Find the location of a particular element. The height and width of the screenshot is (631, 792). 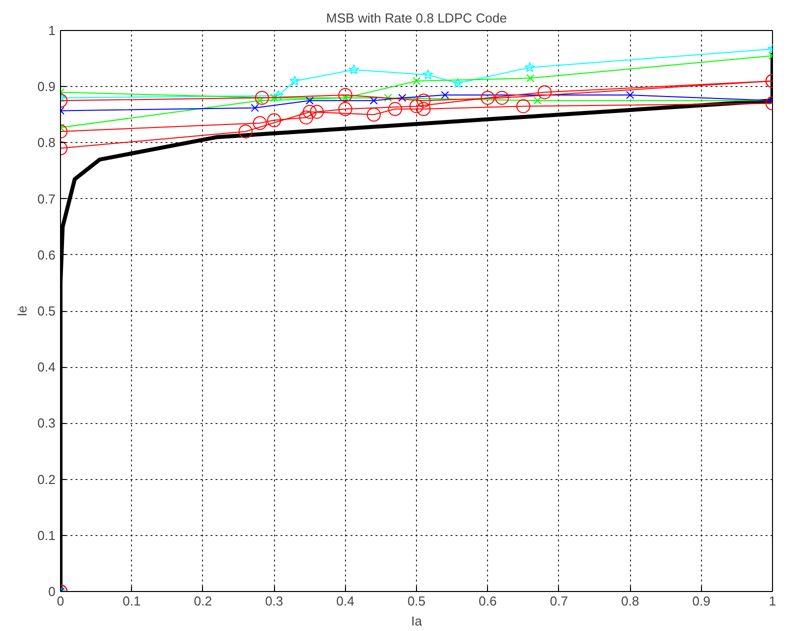

x-tick-label: 1 is located at coordinates (772, 601).